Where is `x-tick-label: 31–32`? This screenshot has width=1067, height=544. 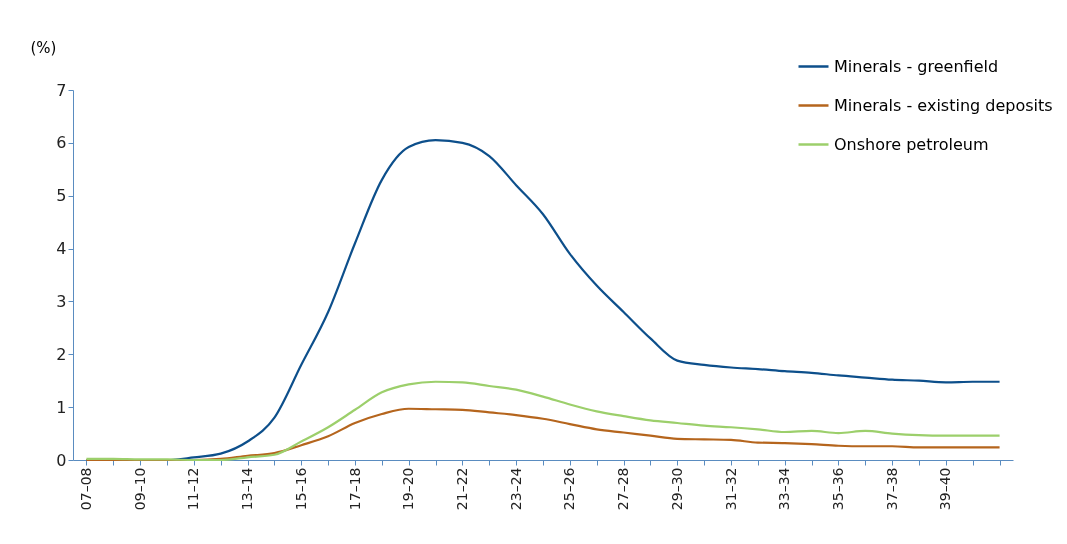 x-tick-label: 31–32 is located at coordinates (730, 489).